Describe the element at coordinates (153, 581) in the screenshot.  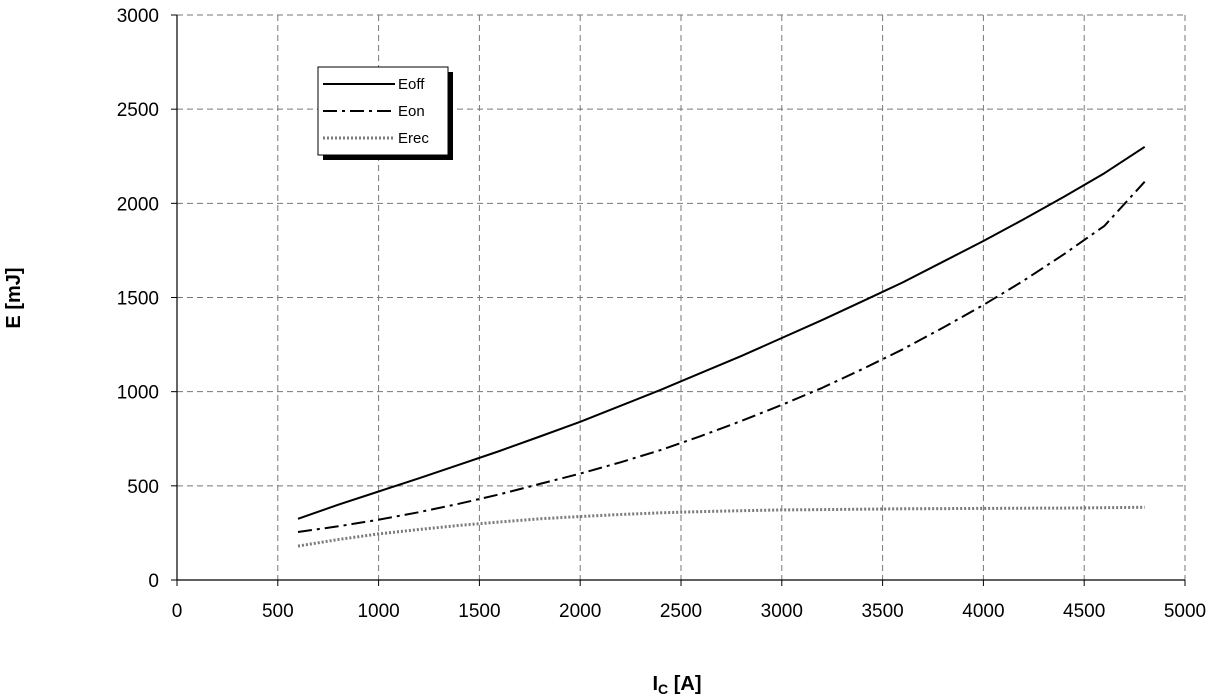
I see `y-tick-label: 0` at that location.